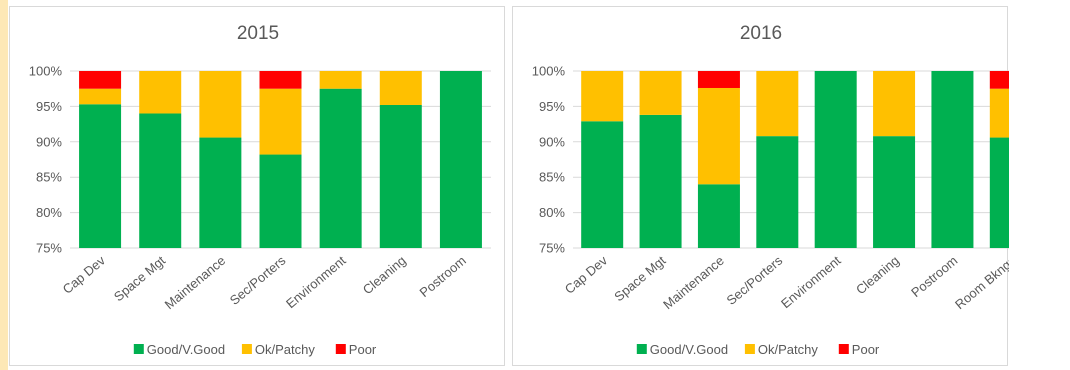 This screenshot has height=370, width=1070. I want to click on bar-good-v-good-room-bkngs, so click(999, 192).